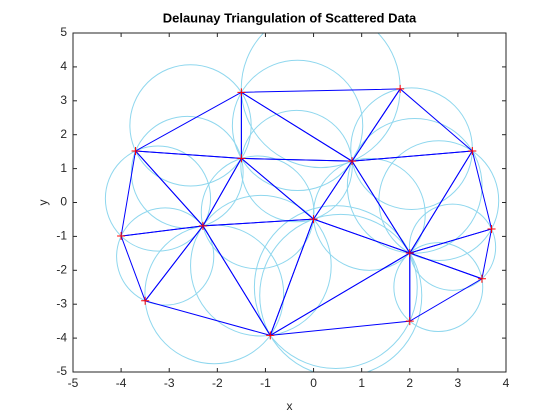  Describe the element at coordinates (61, 236) in the screenshot. I see `y-tick-label: -1` at that location.